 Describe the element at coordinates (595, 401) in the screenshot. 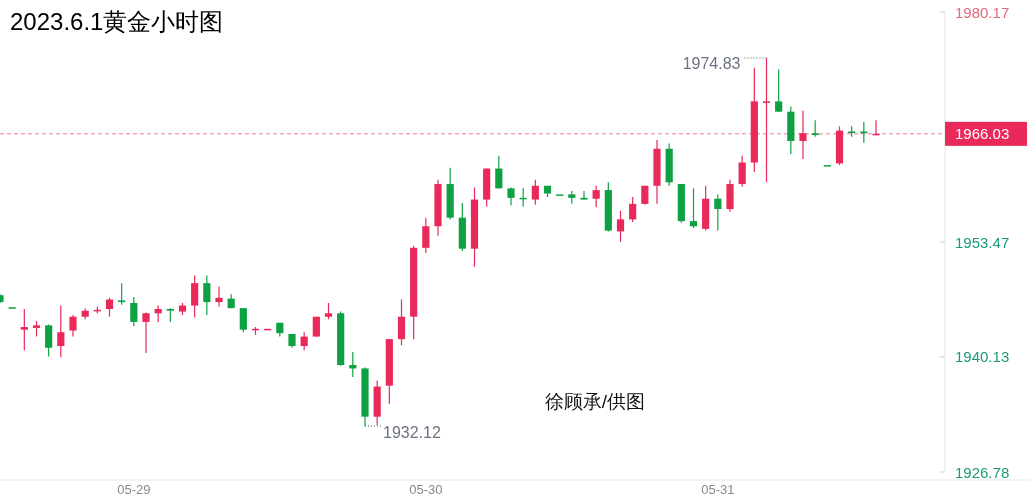

I see `annotation: 徐顾承/供图` at that location.